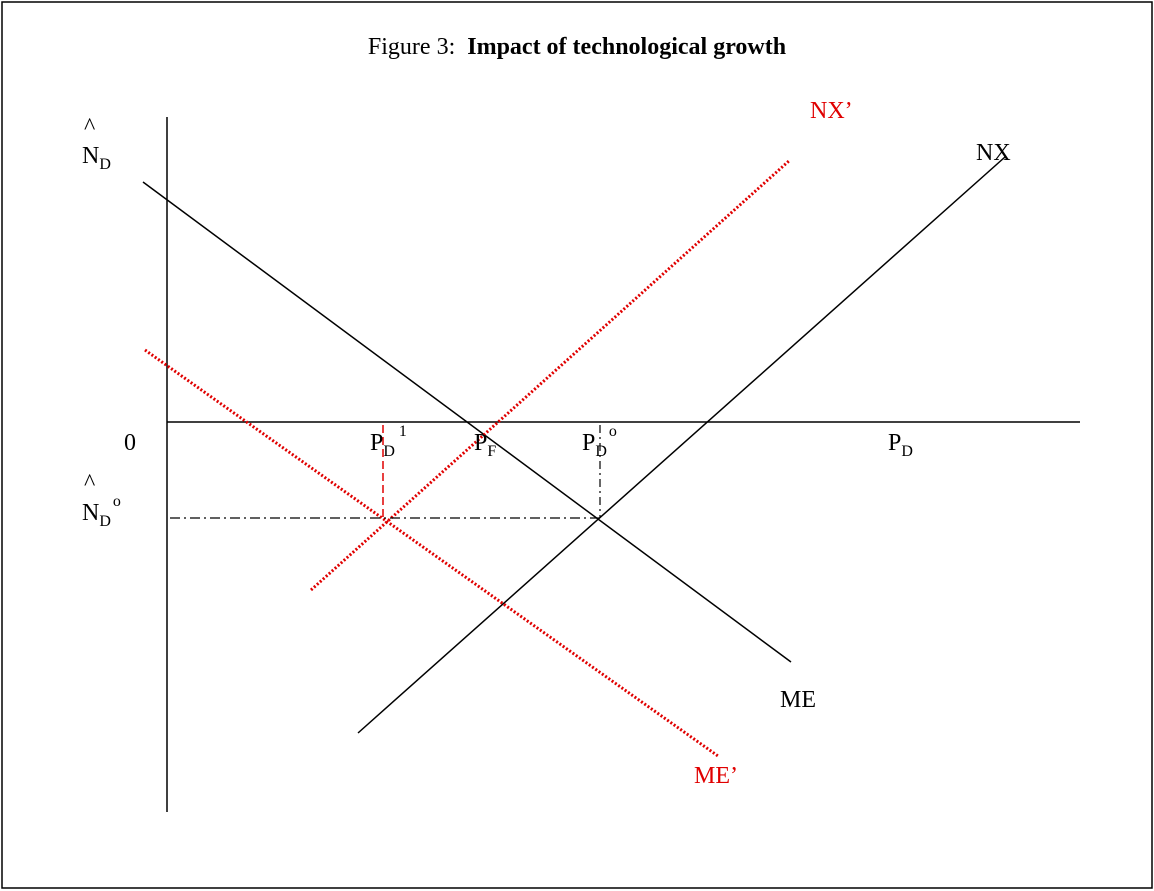 The width and height of the screenshot is (1154, 891). What do you see at coordinates (403, 431) in the screenshot?
I see `label-sup: 1` at bounding box center [403, 431].